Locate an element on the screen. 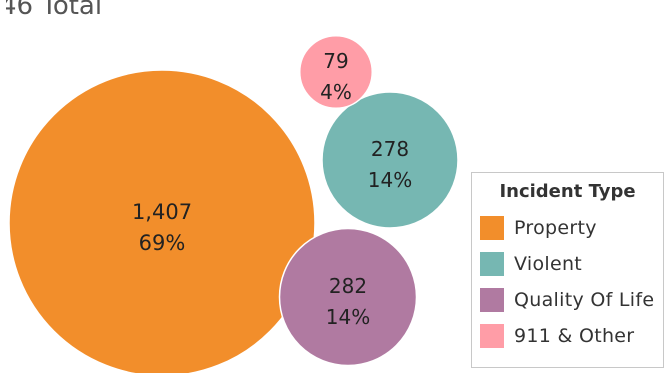 This screenshot has height=373, width=666. bubble-circle-violent is located at coordinates (390, 160).